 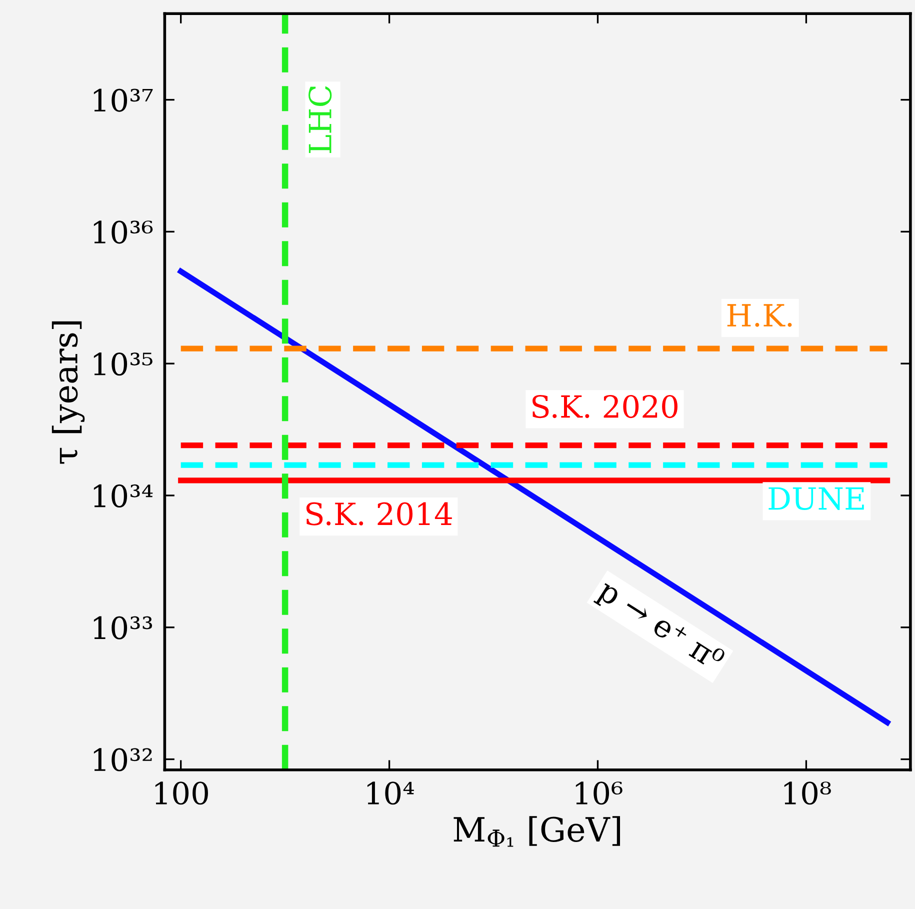 What do you see at coordinates (390, 793) in the screenshot?
I see `x-tick-label: 10⁴` at bounding box center [390, 793].